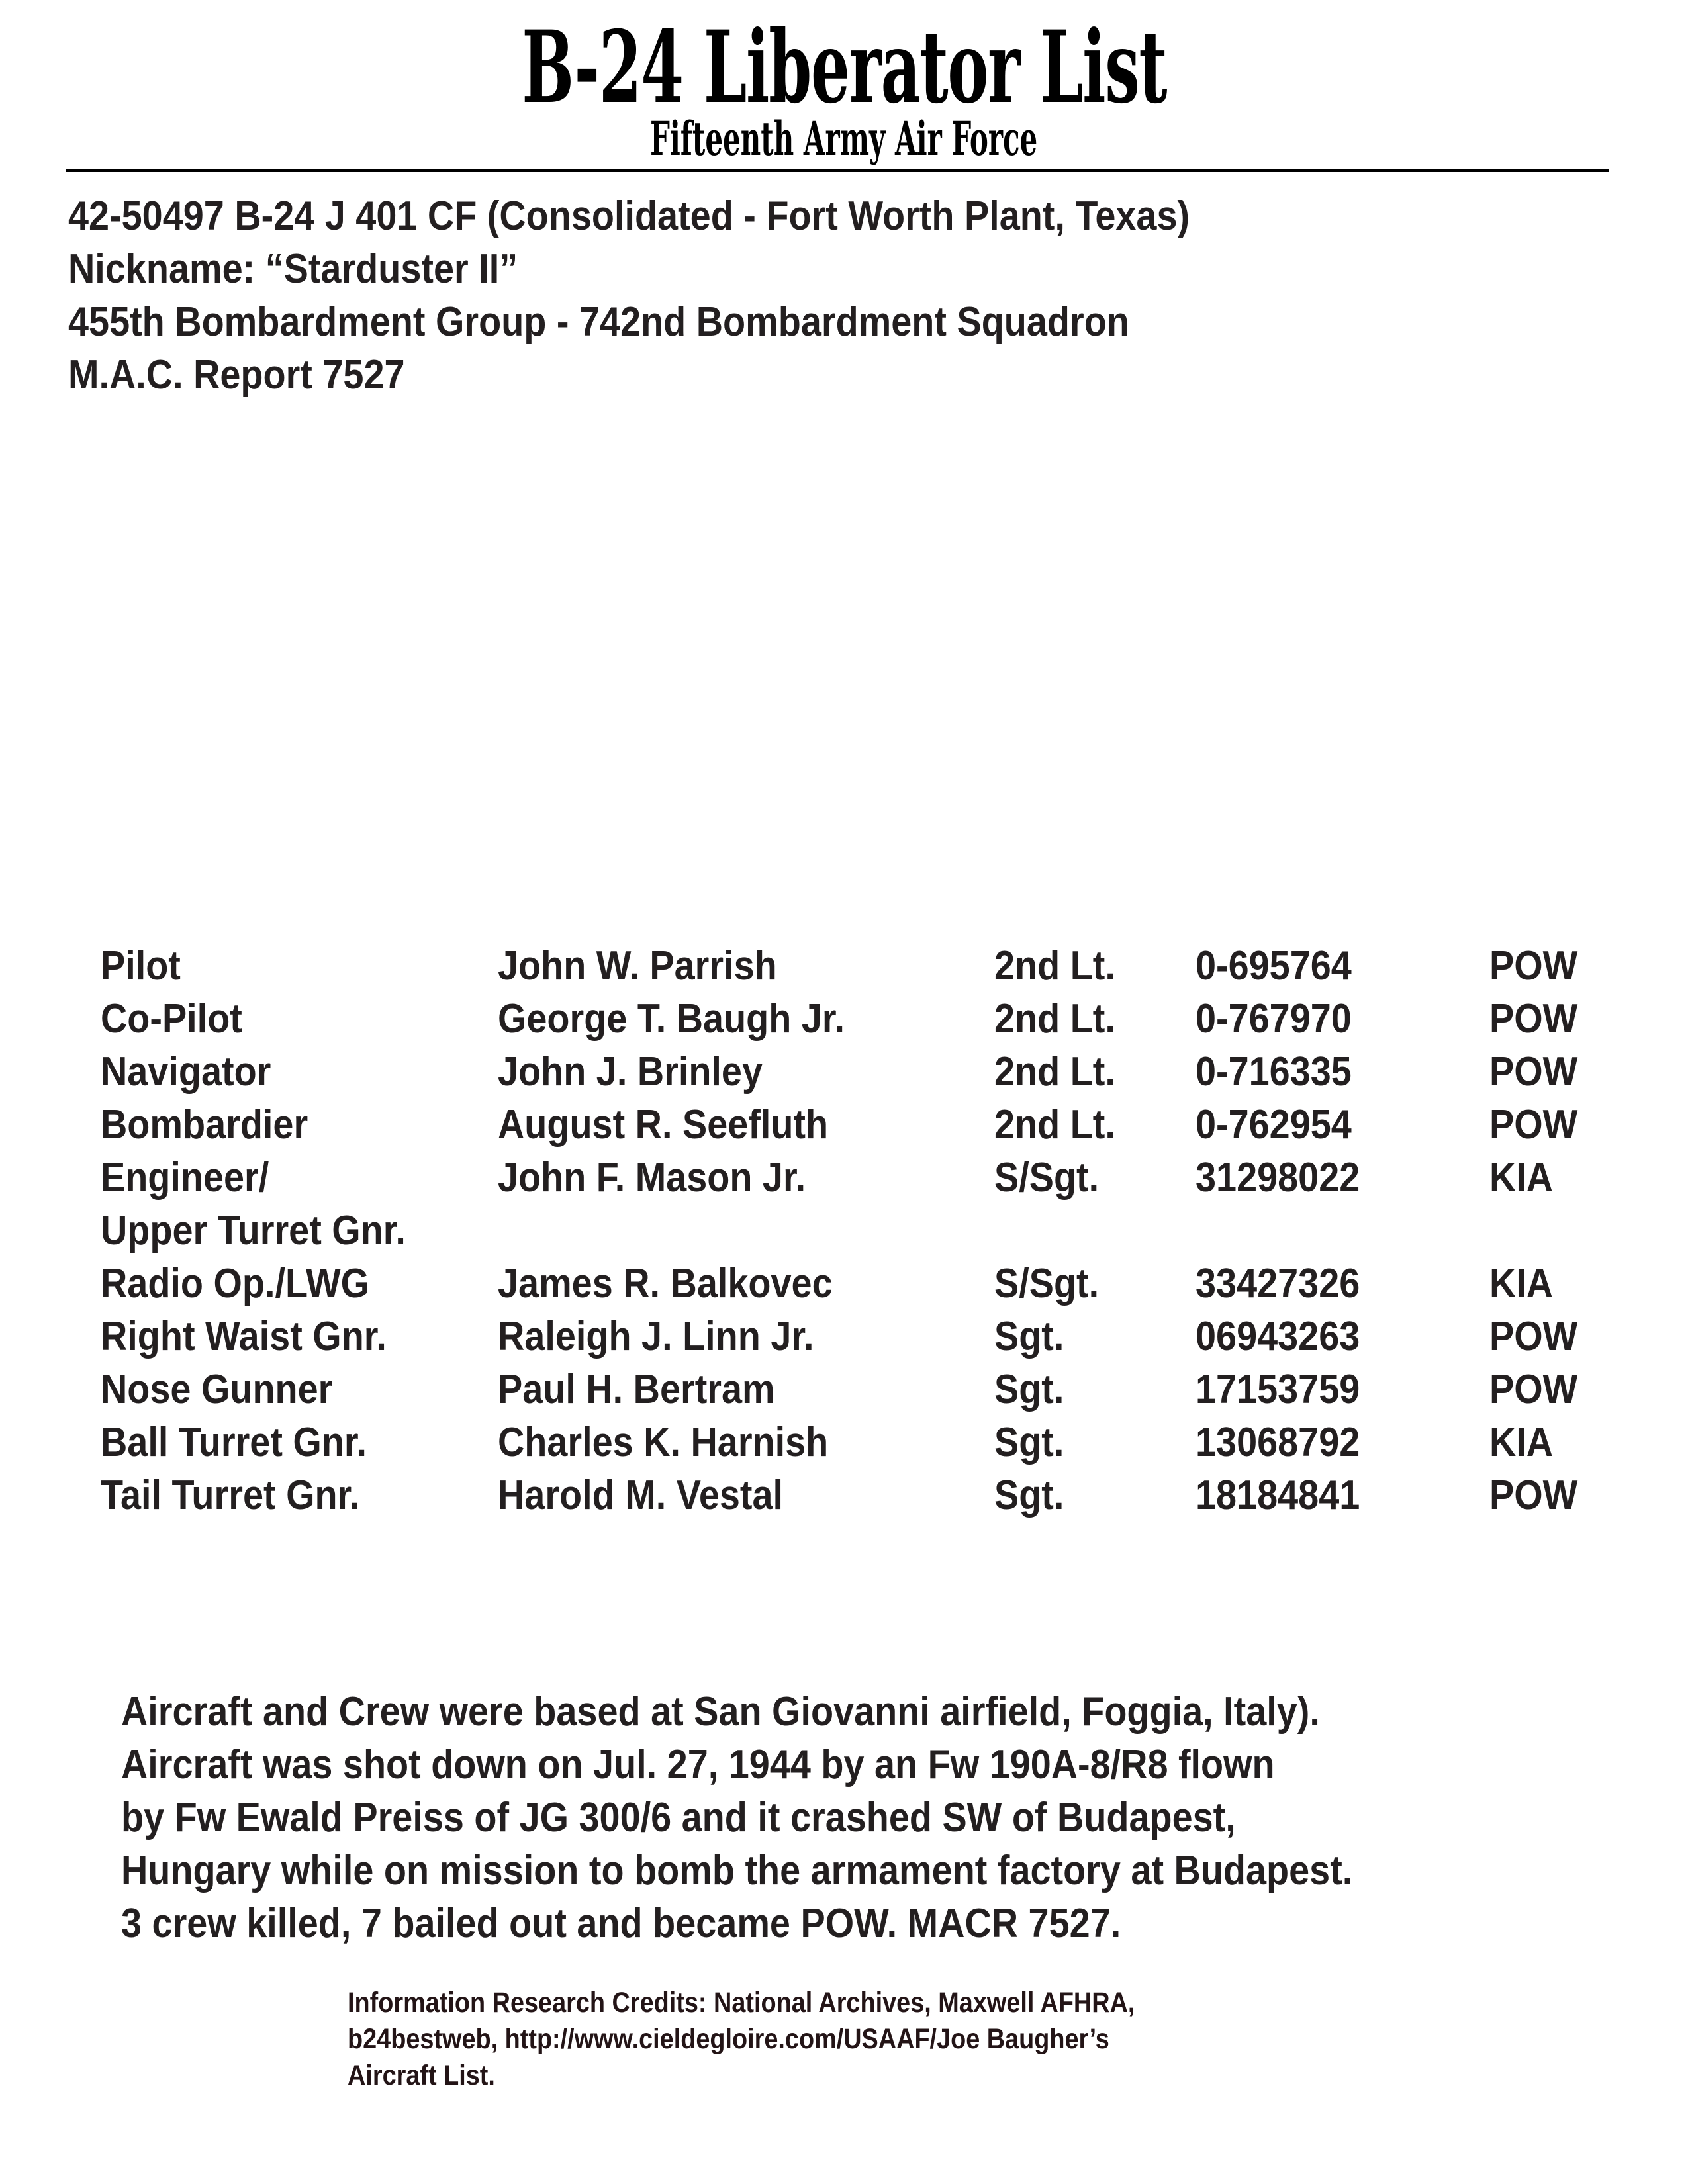 This screenshot has width=1688, height=2184. Describe the element at coordinates (1278, 1178) in the screenshot. I see `crew-serial: 31298022` at that location.